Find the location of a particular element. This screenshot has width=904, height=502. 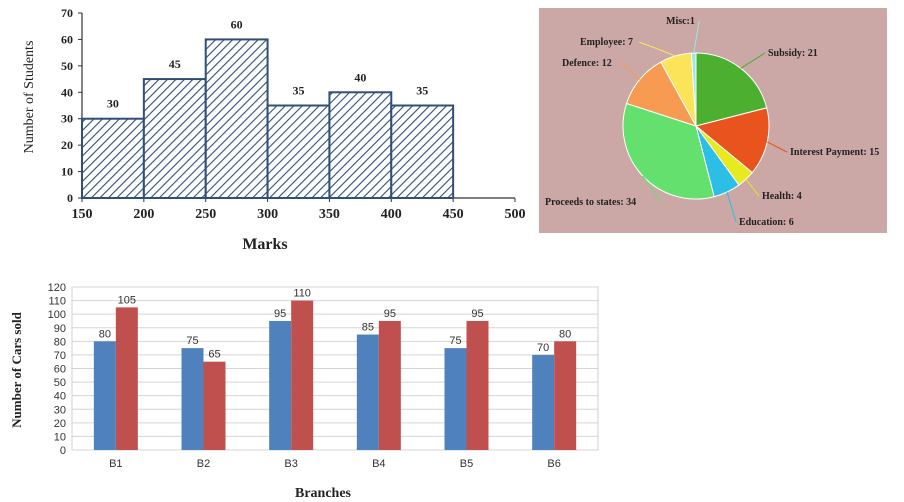

pie-slice-label: Education: 6 is located at coordinates (766, 222).